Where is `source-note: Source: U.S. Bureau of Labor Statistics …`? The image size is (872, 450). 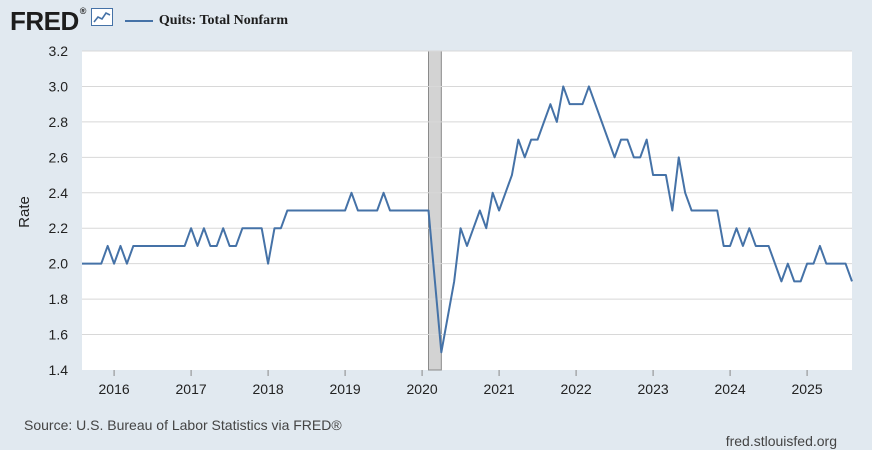
source-note: Source: U.S. Bureau of Labor Statistics … is located at coordinates (183, 425).